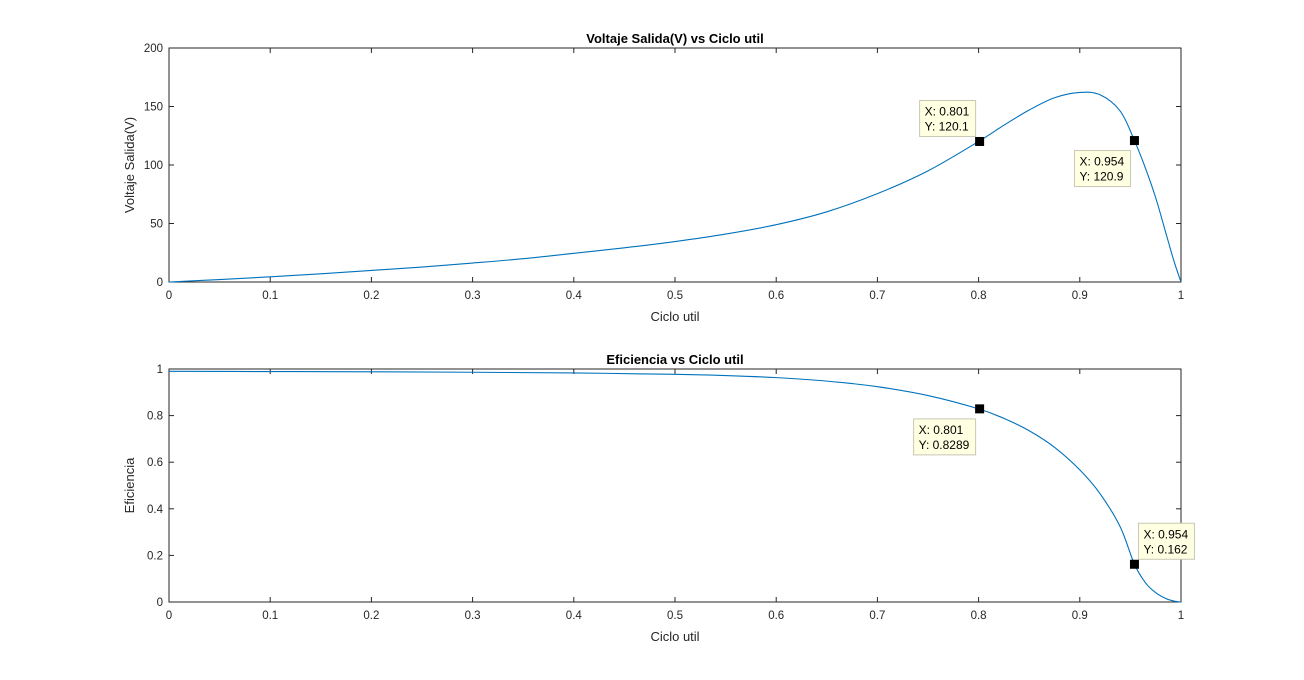  Describe the element at coordinates (674, 359) in the screenshot. I see `chart-title: Eficiencia vs Ciclo util` at that location.